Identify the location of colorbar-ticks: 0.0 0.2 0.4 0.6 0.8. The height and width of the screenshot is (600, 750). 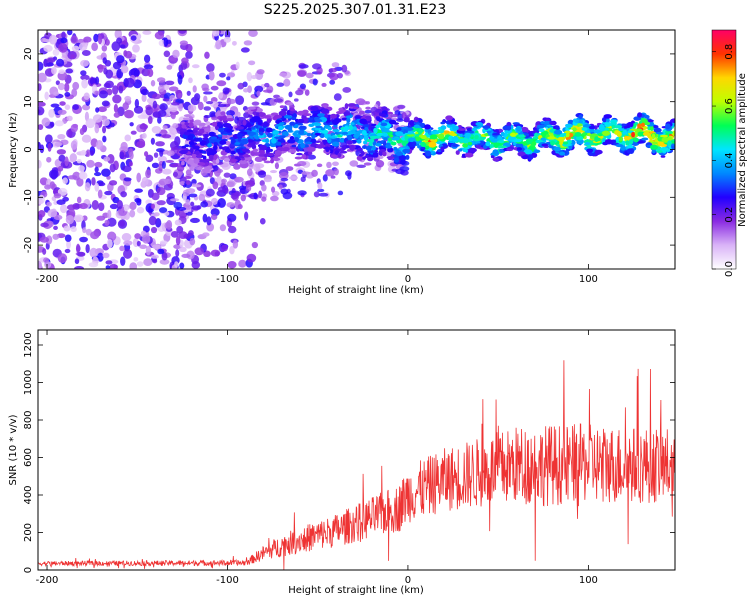
(723, 160).